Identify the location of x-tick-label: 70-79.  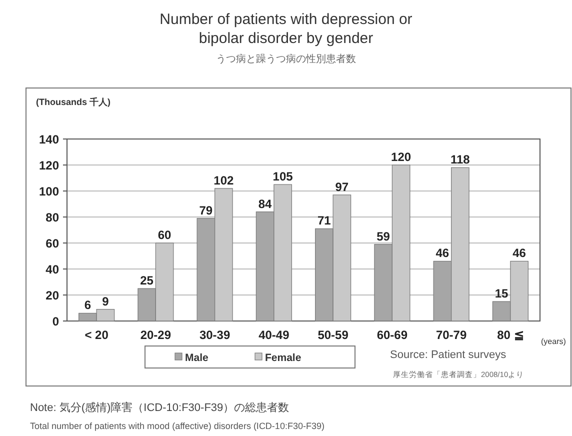
(451, 335).